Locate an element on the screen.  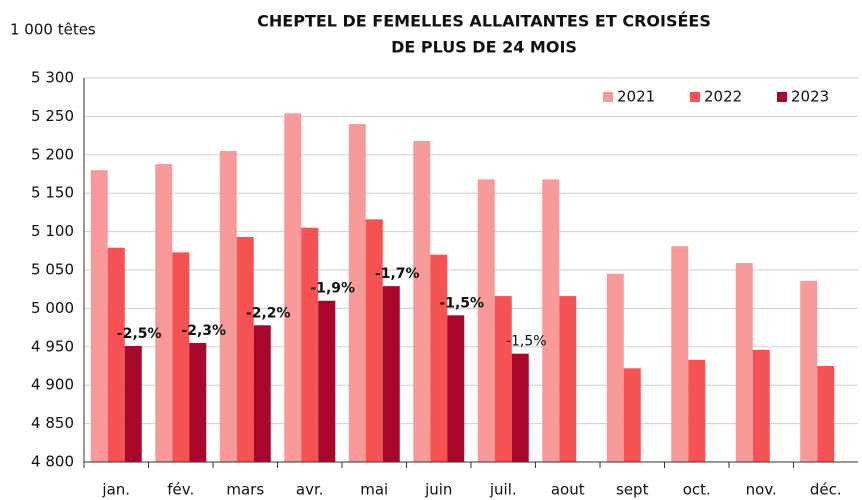
x-tick-label: déc. is located at coordinates (826, 490).